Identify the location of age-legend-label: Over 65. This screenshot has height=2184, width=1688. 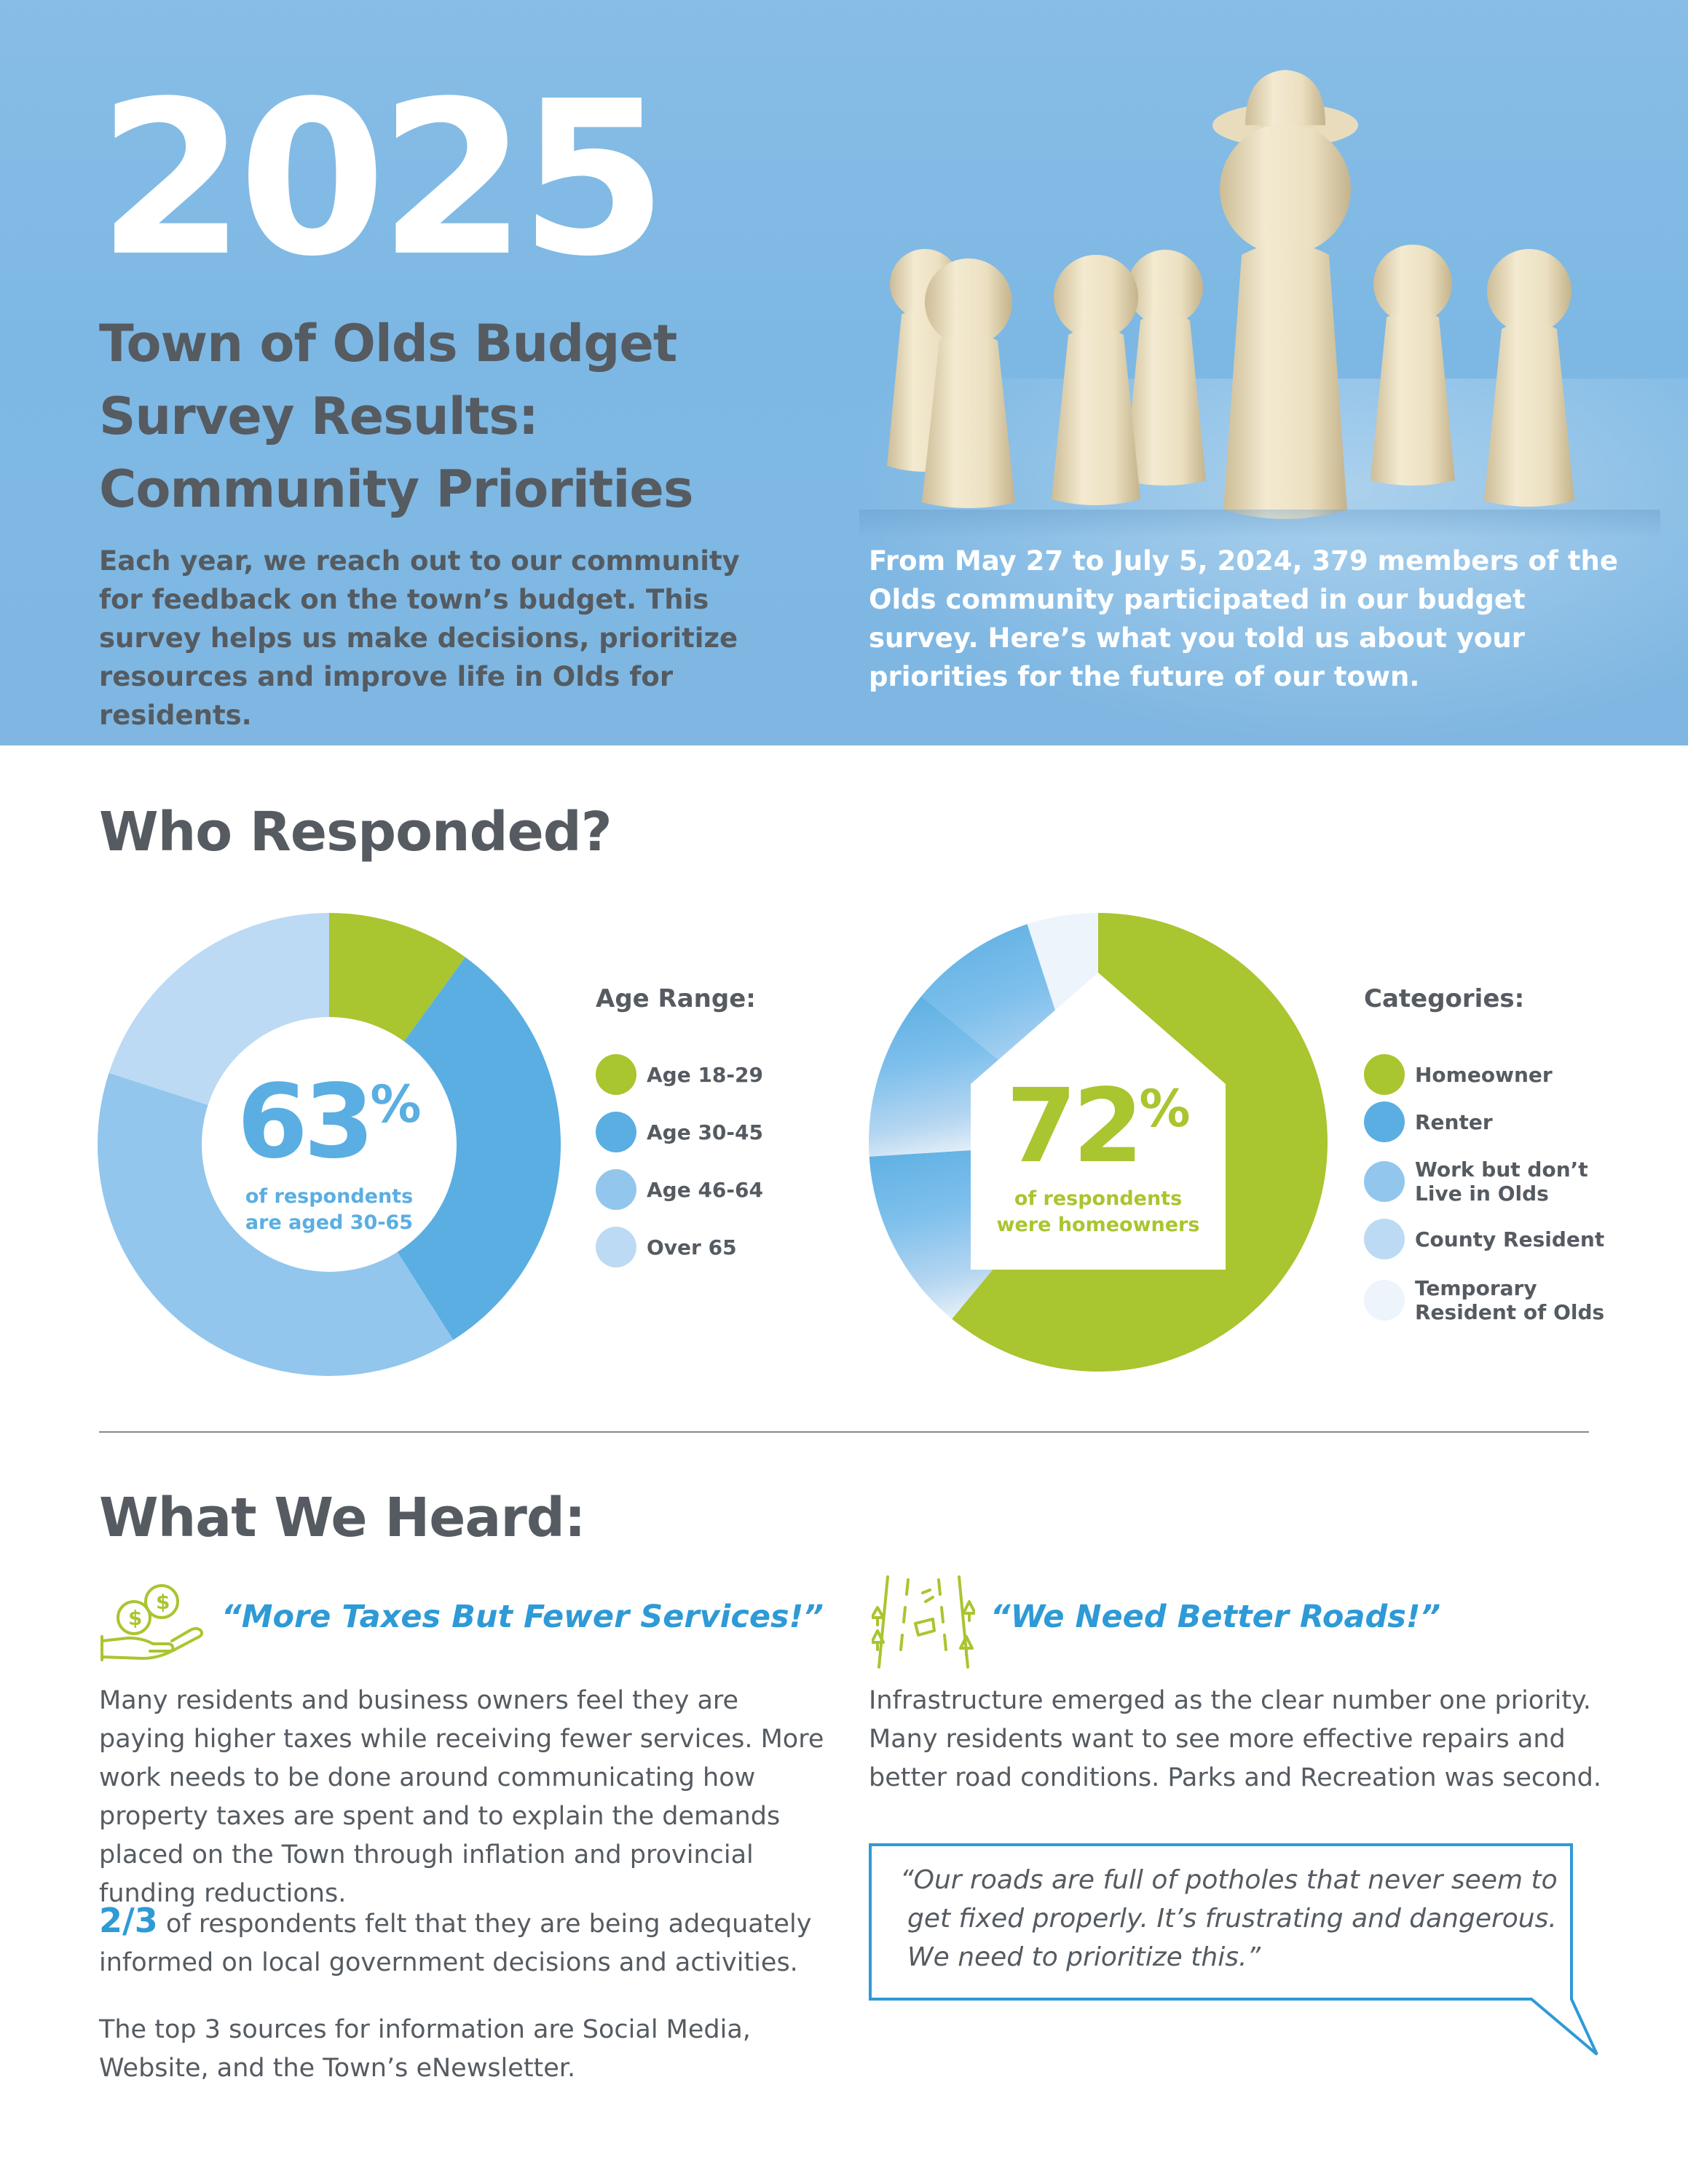
(692, 1247).